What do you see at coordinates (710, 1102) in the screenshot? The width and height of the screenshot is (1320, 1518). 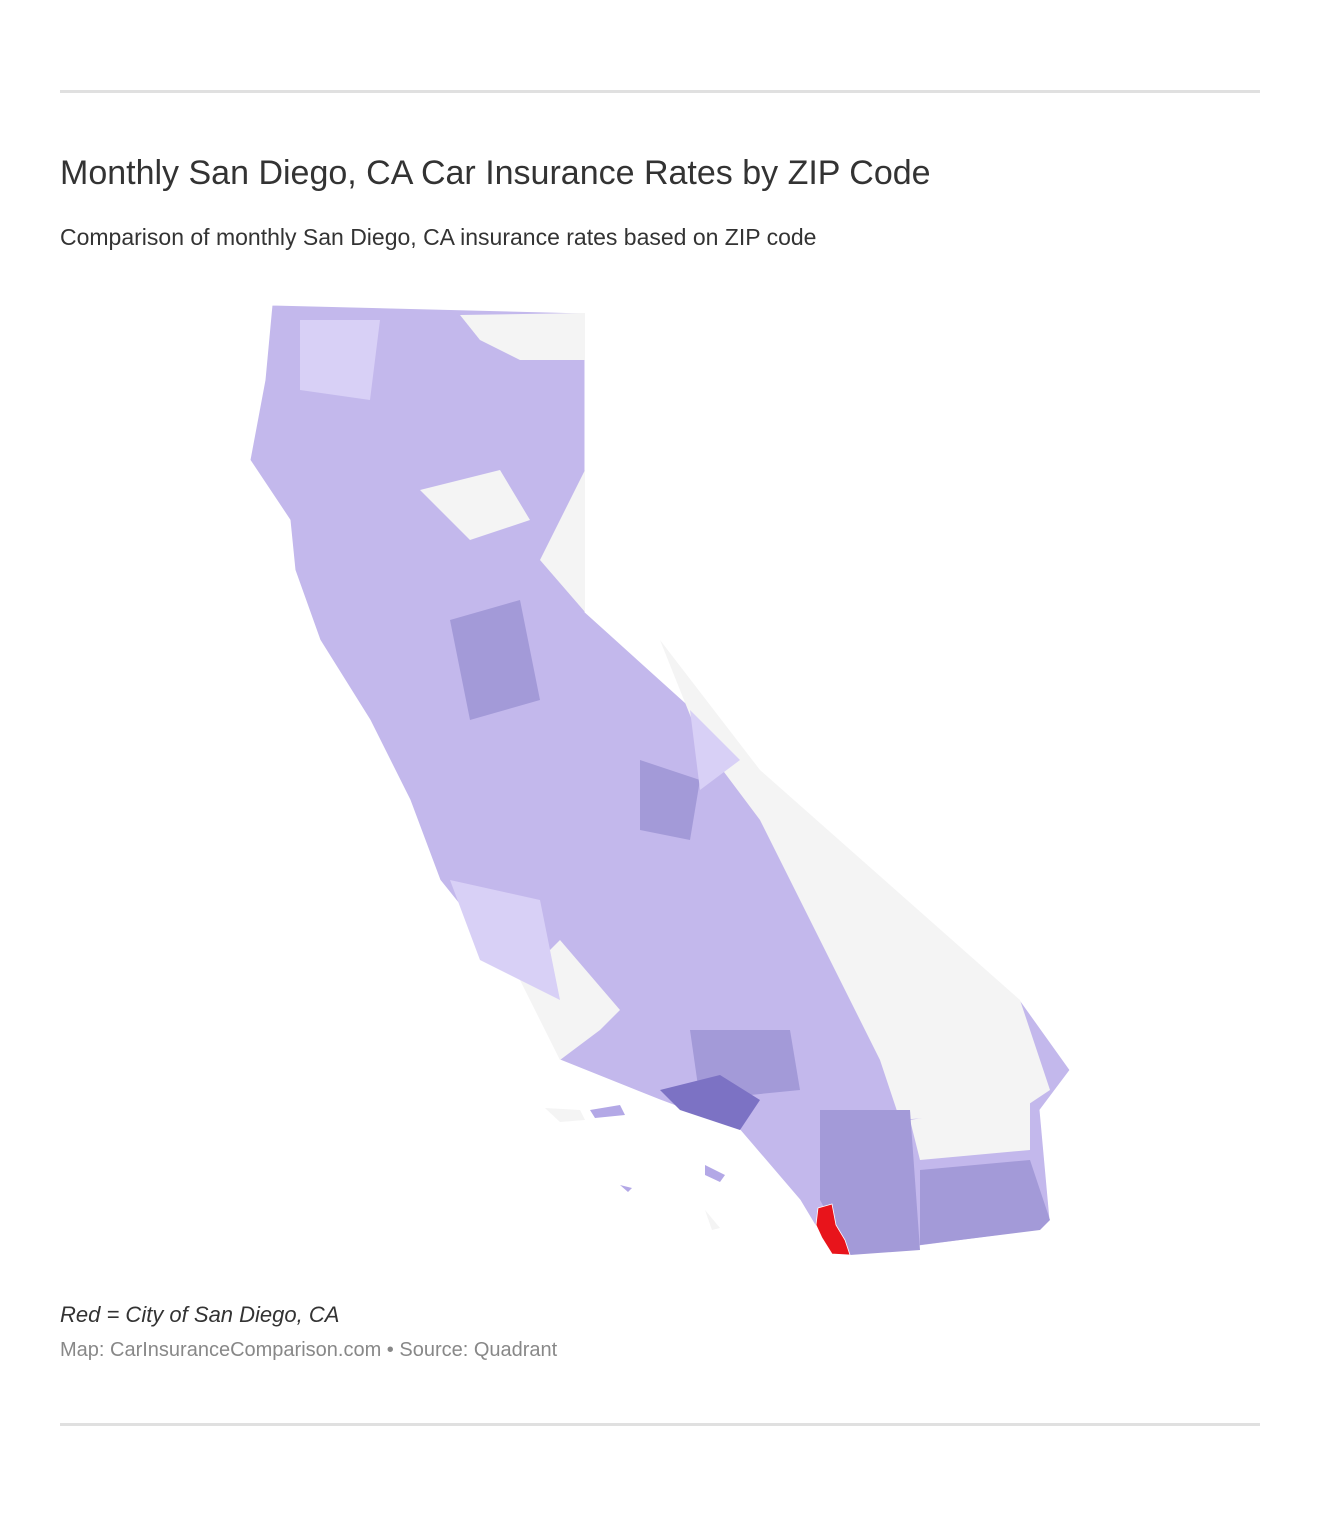 I see `dense-urban` at bounding box center [710, 1102].